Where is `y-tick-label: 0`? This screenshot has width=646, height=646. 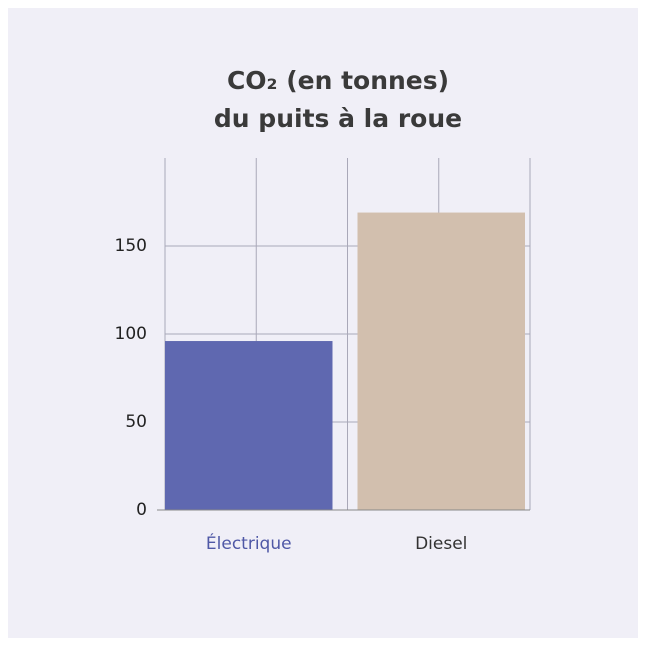
y-tick-label: 0 is located at coordinates (141, 510).